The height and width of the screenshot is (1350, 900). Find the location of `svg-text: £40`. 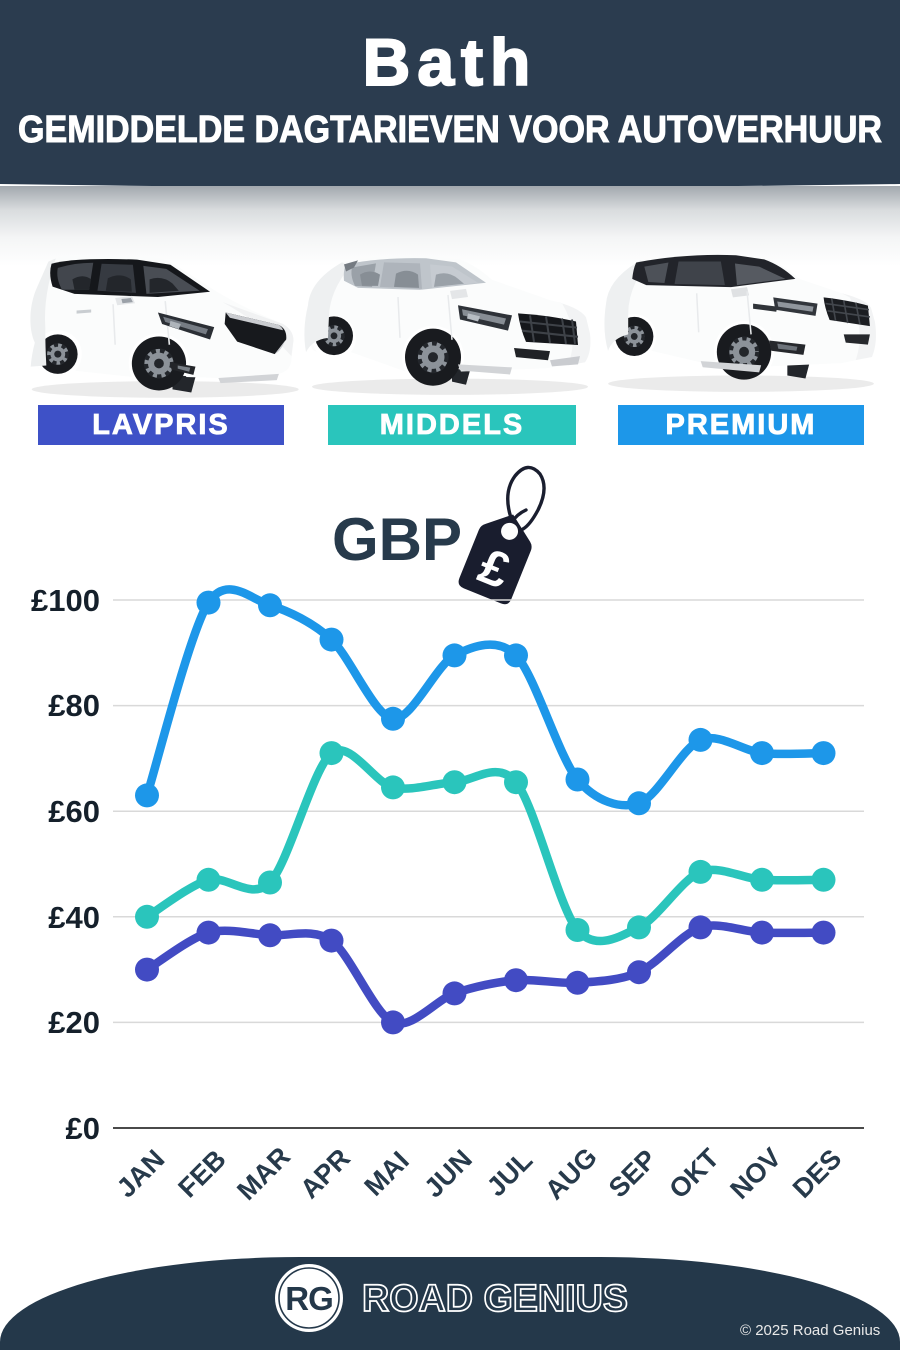

svg-text: £40 is located at coordinates (74, 917).